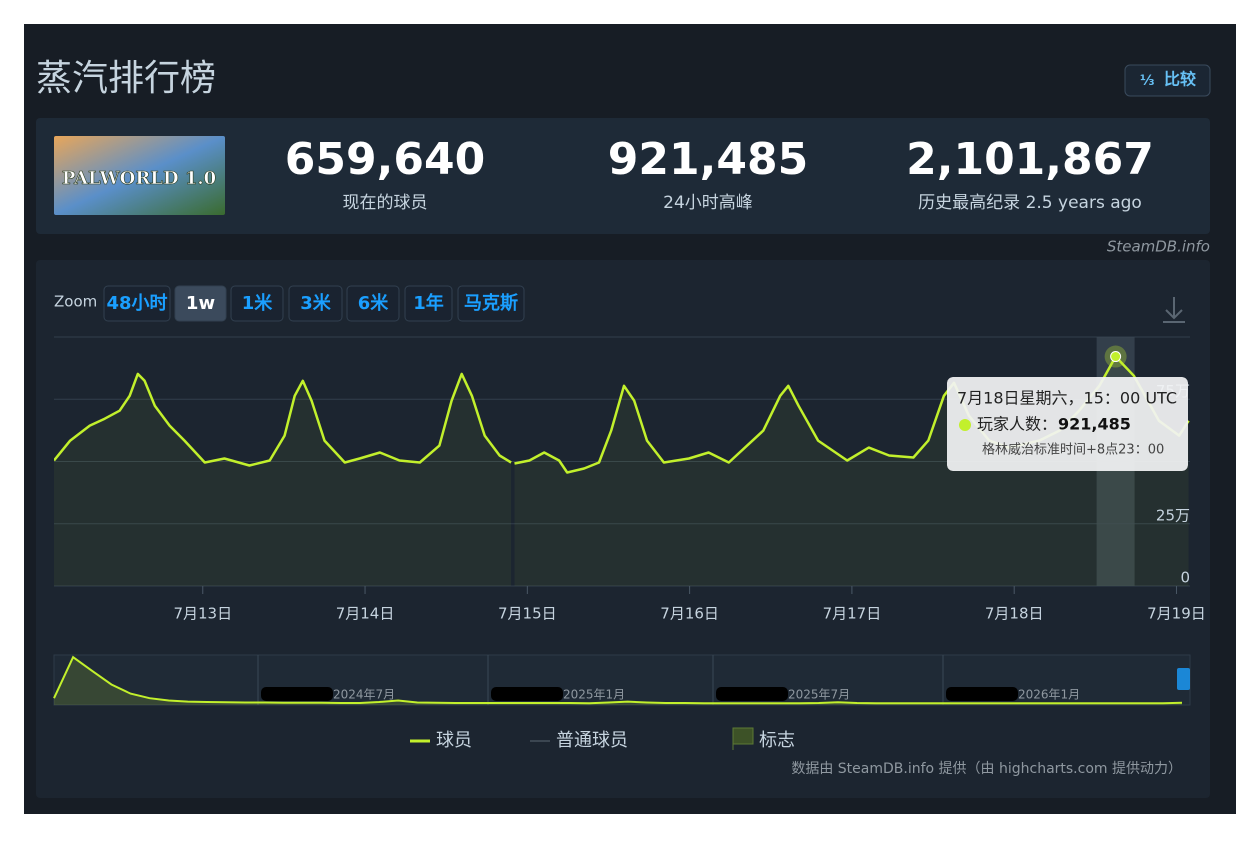  What do you see at coordinates (965, 425) in the screenshot?
I see `tooltip-dot` at bounding box center [965, 425].